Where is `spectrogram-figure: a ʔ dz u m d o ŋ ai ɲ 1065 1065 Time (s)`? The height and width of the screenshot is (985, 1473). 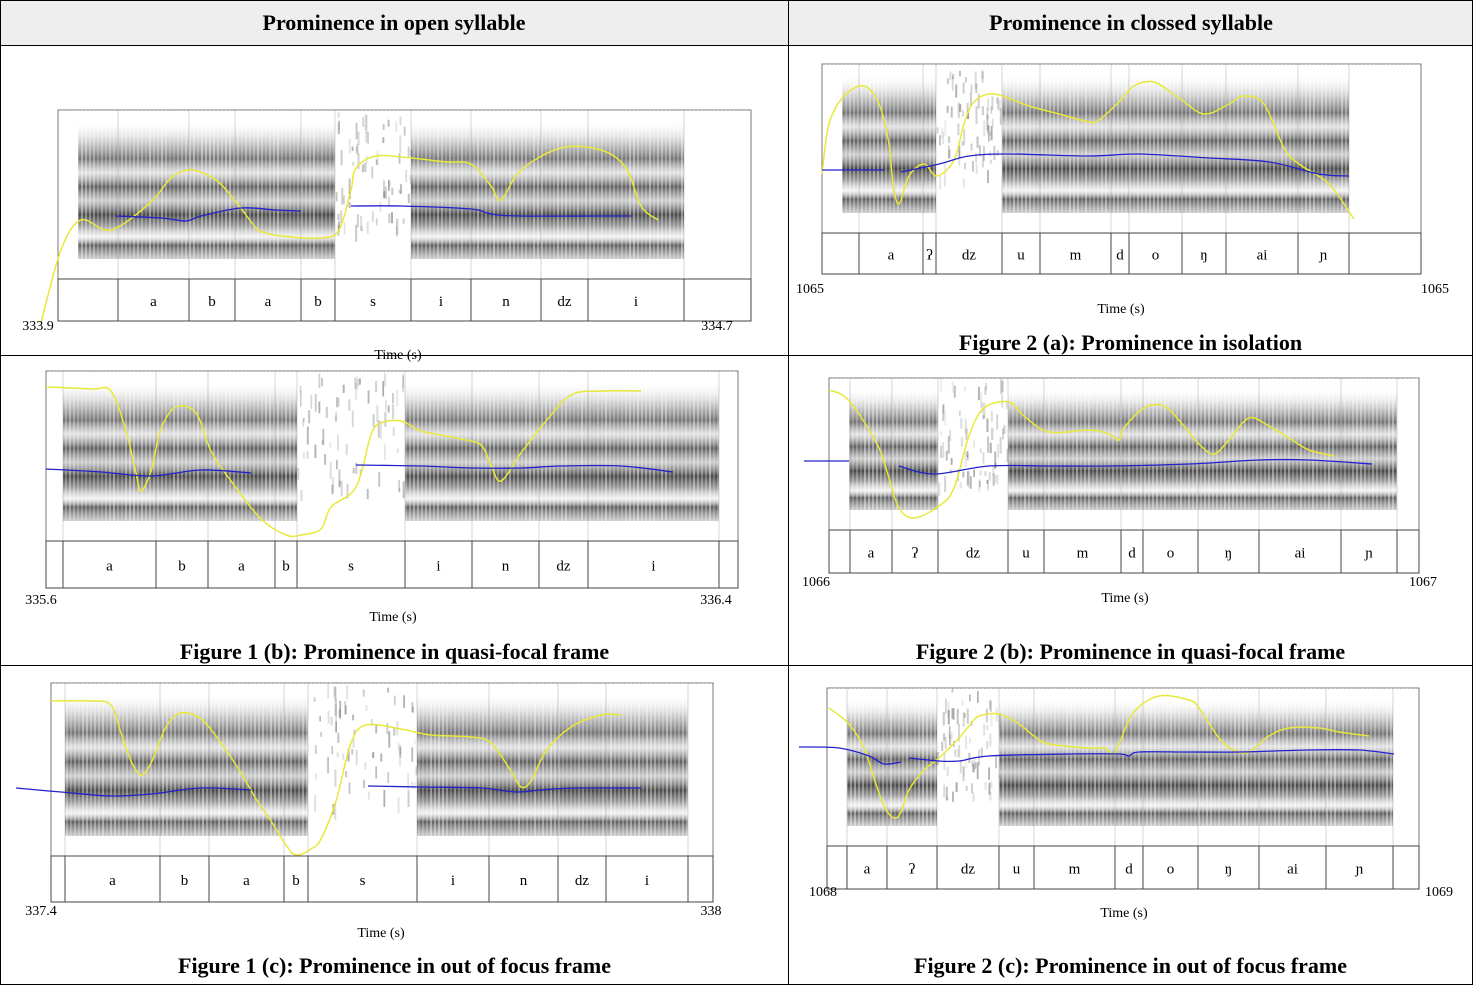 spectrogram-figure: a ʔ dz u m d o ŋ ai ɲ 1065 1065 Time (s) is located at coordinates (1122, 190).